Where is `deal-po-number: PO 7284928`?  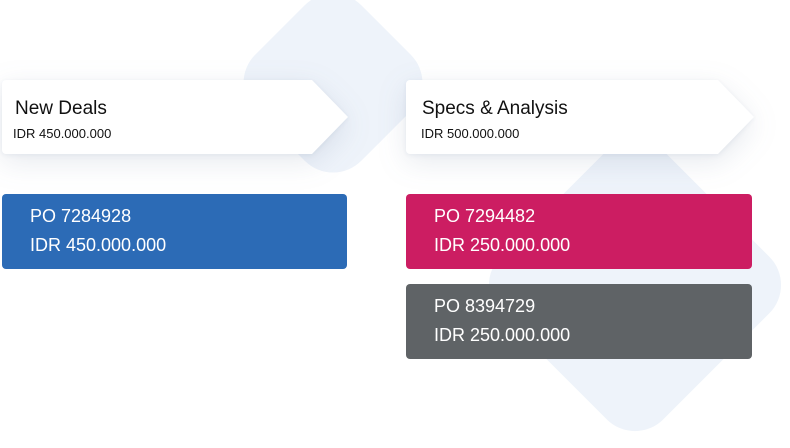 deal-po-number: PO 7284928 is located at coordinates (81, 216).